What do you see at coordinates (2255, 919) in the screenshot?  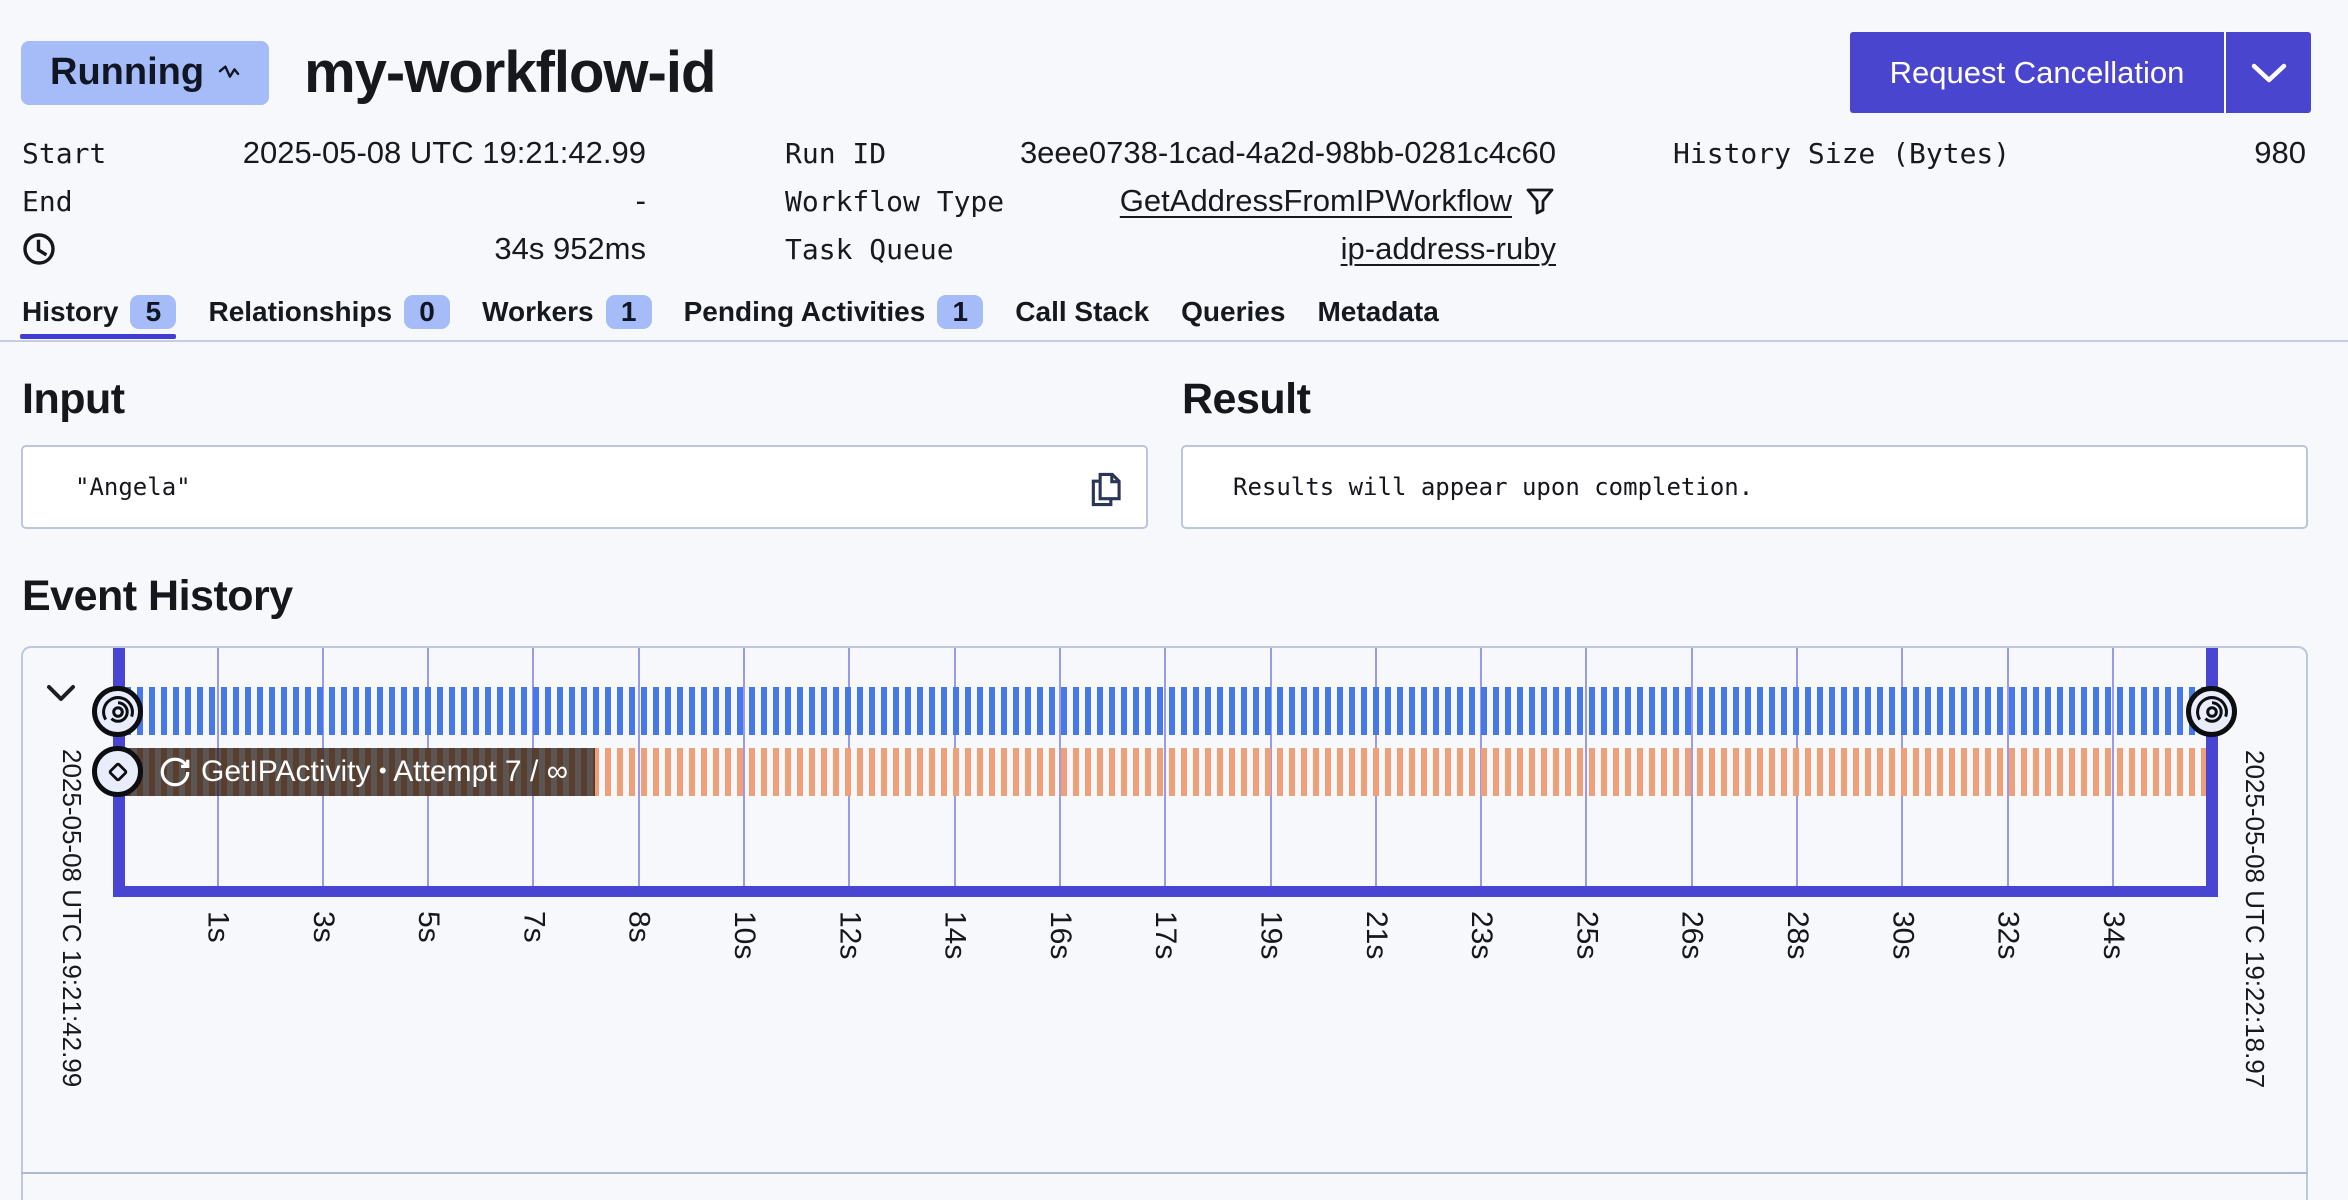 I see `timeline-end-time: 2025-05-08 UTC 19:22:18.97` at bounding box center [2255, 919].